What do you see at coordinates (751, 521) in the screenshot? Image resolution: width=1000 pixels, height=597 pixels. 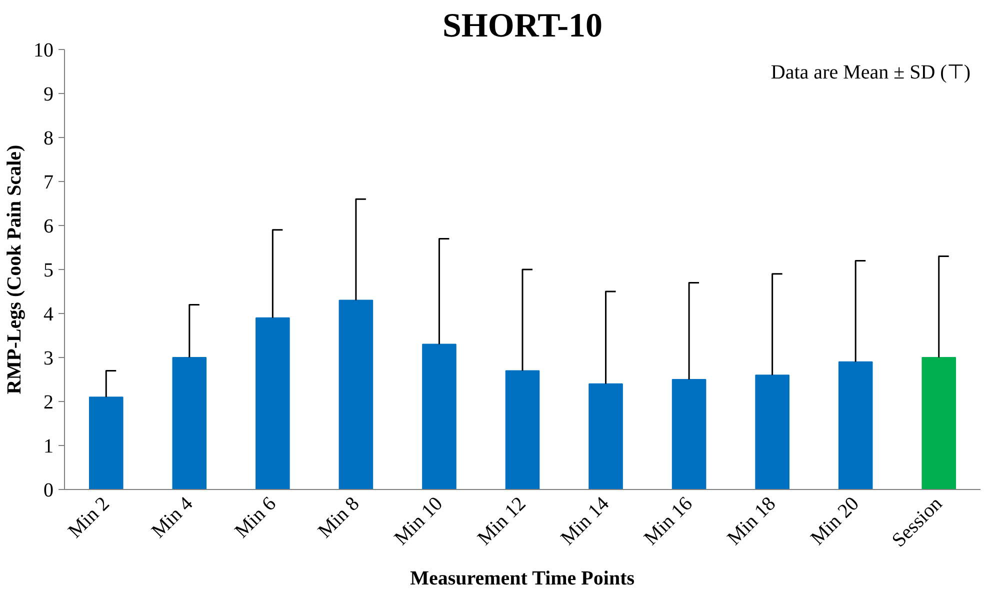 I see `x-tick-label: Min 18` at bounding box center [751, 521].